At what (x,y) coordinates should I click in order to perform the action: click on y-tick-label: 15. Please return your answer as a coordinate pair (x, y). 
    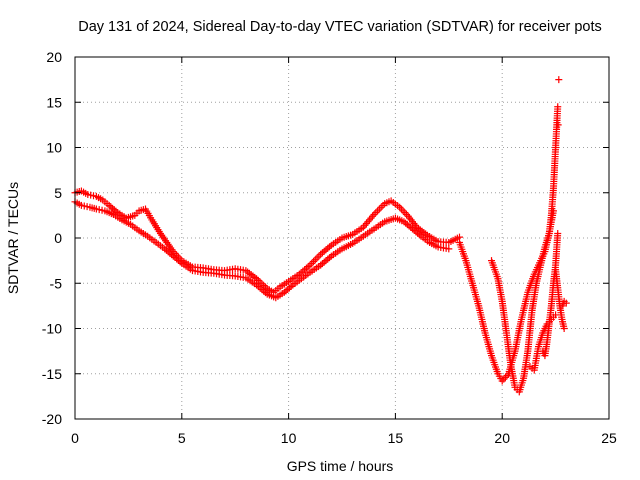
    Looking at the image, I should click on (54, 102).